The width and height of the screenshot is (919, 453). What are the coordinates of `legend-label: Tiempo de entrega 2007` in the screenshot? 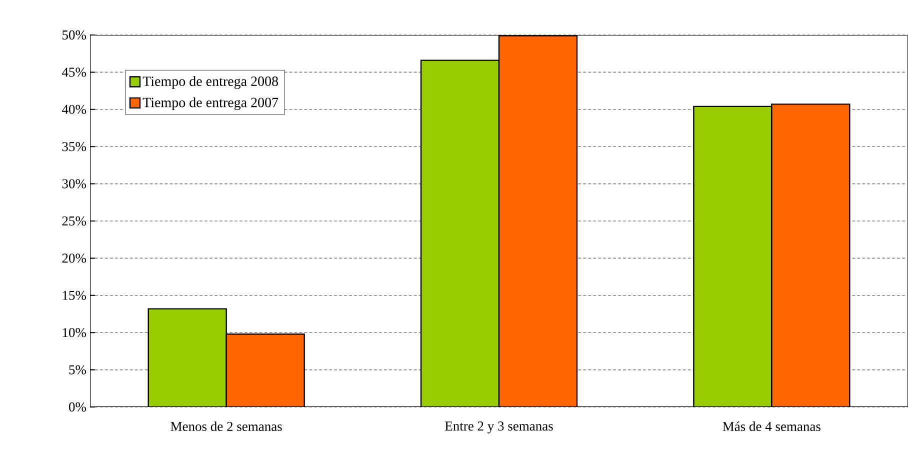 It's located at (210, 103).